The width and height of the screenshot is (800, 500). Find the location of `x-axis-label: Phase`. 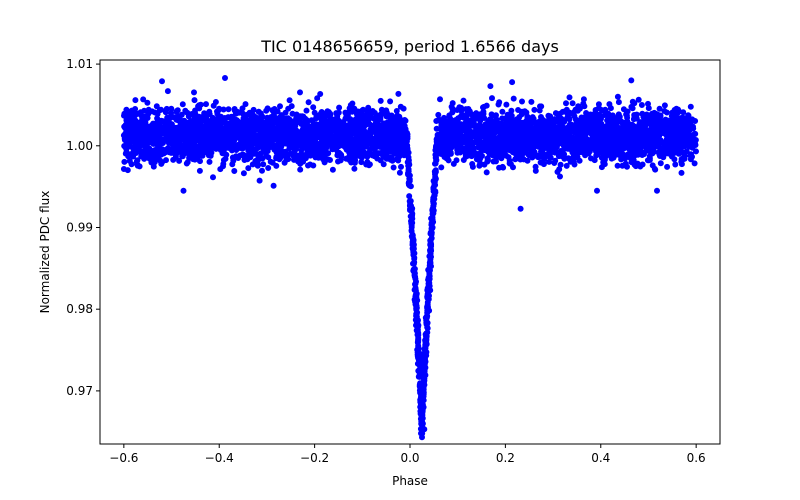

x-axis-label: Phase is located at coordinates (410, 481).